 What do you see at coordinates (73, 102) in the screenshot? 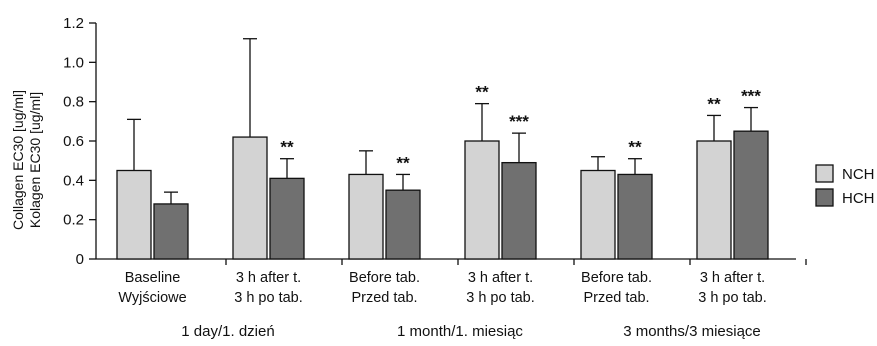
I see `y-tick-label: 0.8` at bounding box center [73, 102].